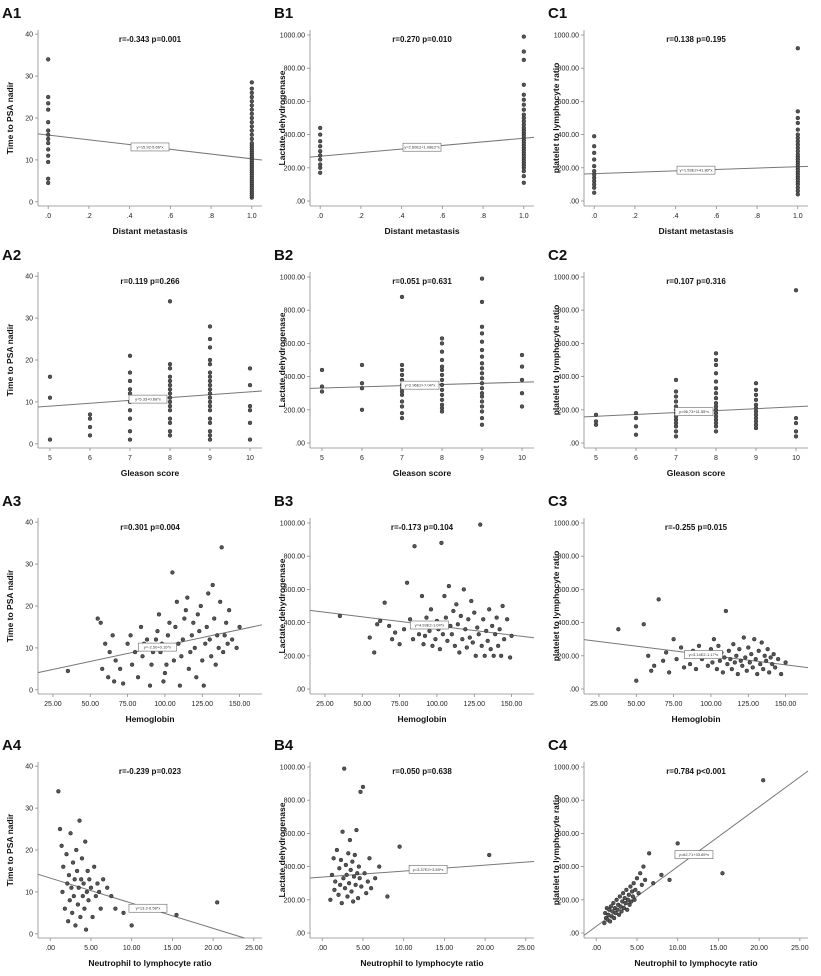  What do you see at coordinates (295, 900) in the screenshot?
I see `y-tick-label: 200.00` at bounding box center [295, 900].